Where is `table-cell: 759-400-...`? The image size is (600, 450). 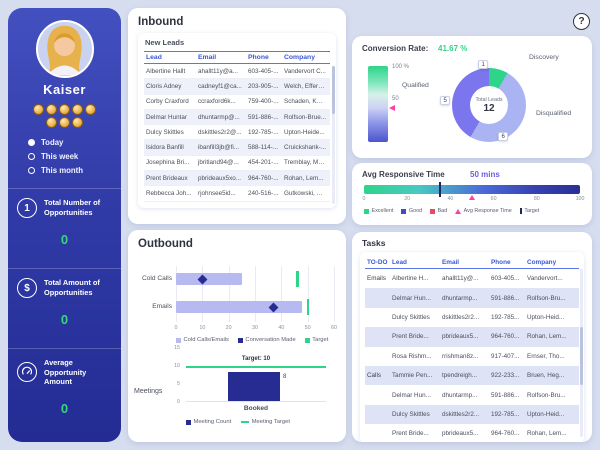
table-cell: 759-400-... is located at coordinates (263, 102).